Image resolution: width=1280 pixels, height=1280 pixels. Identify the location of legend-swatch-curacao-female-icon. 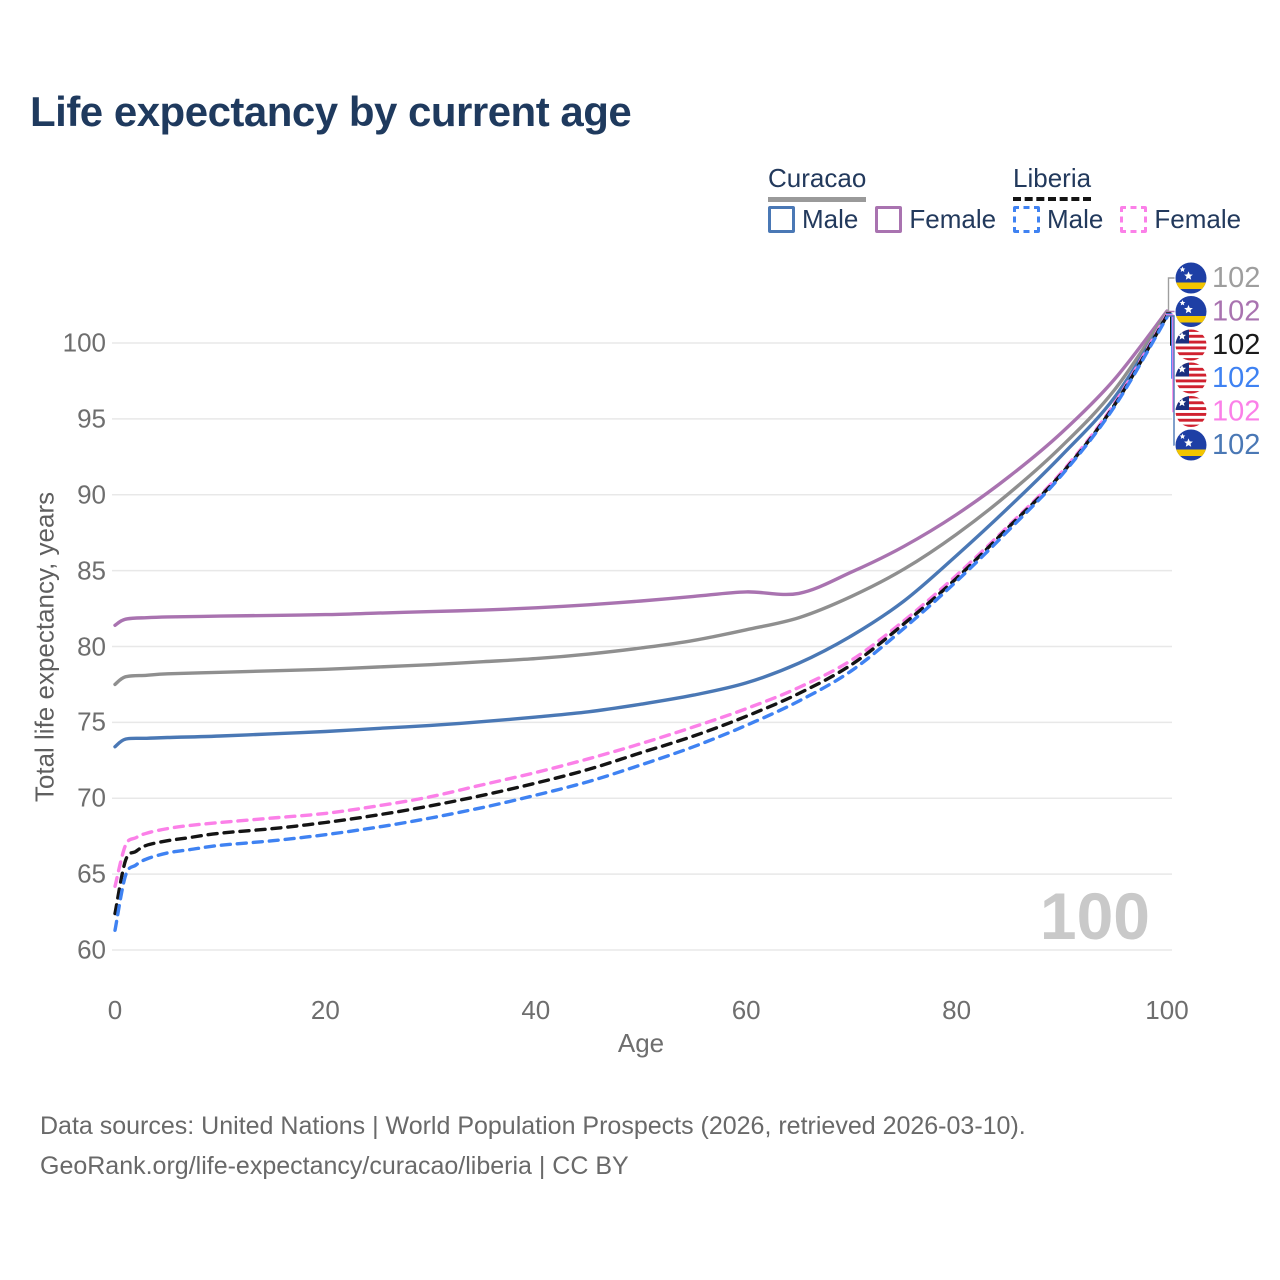
(889, 219).